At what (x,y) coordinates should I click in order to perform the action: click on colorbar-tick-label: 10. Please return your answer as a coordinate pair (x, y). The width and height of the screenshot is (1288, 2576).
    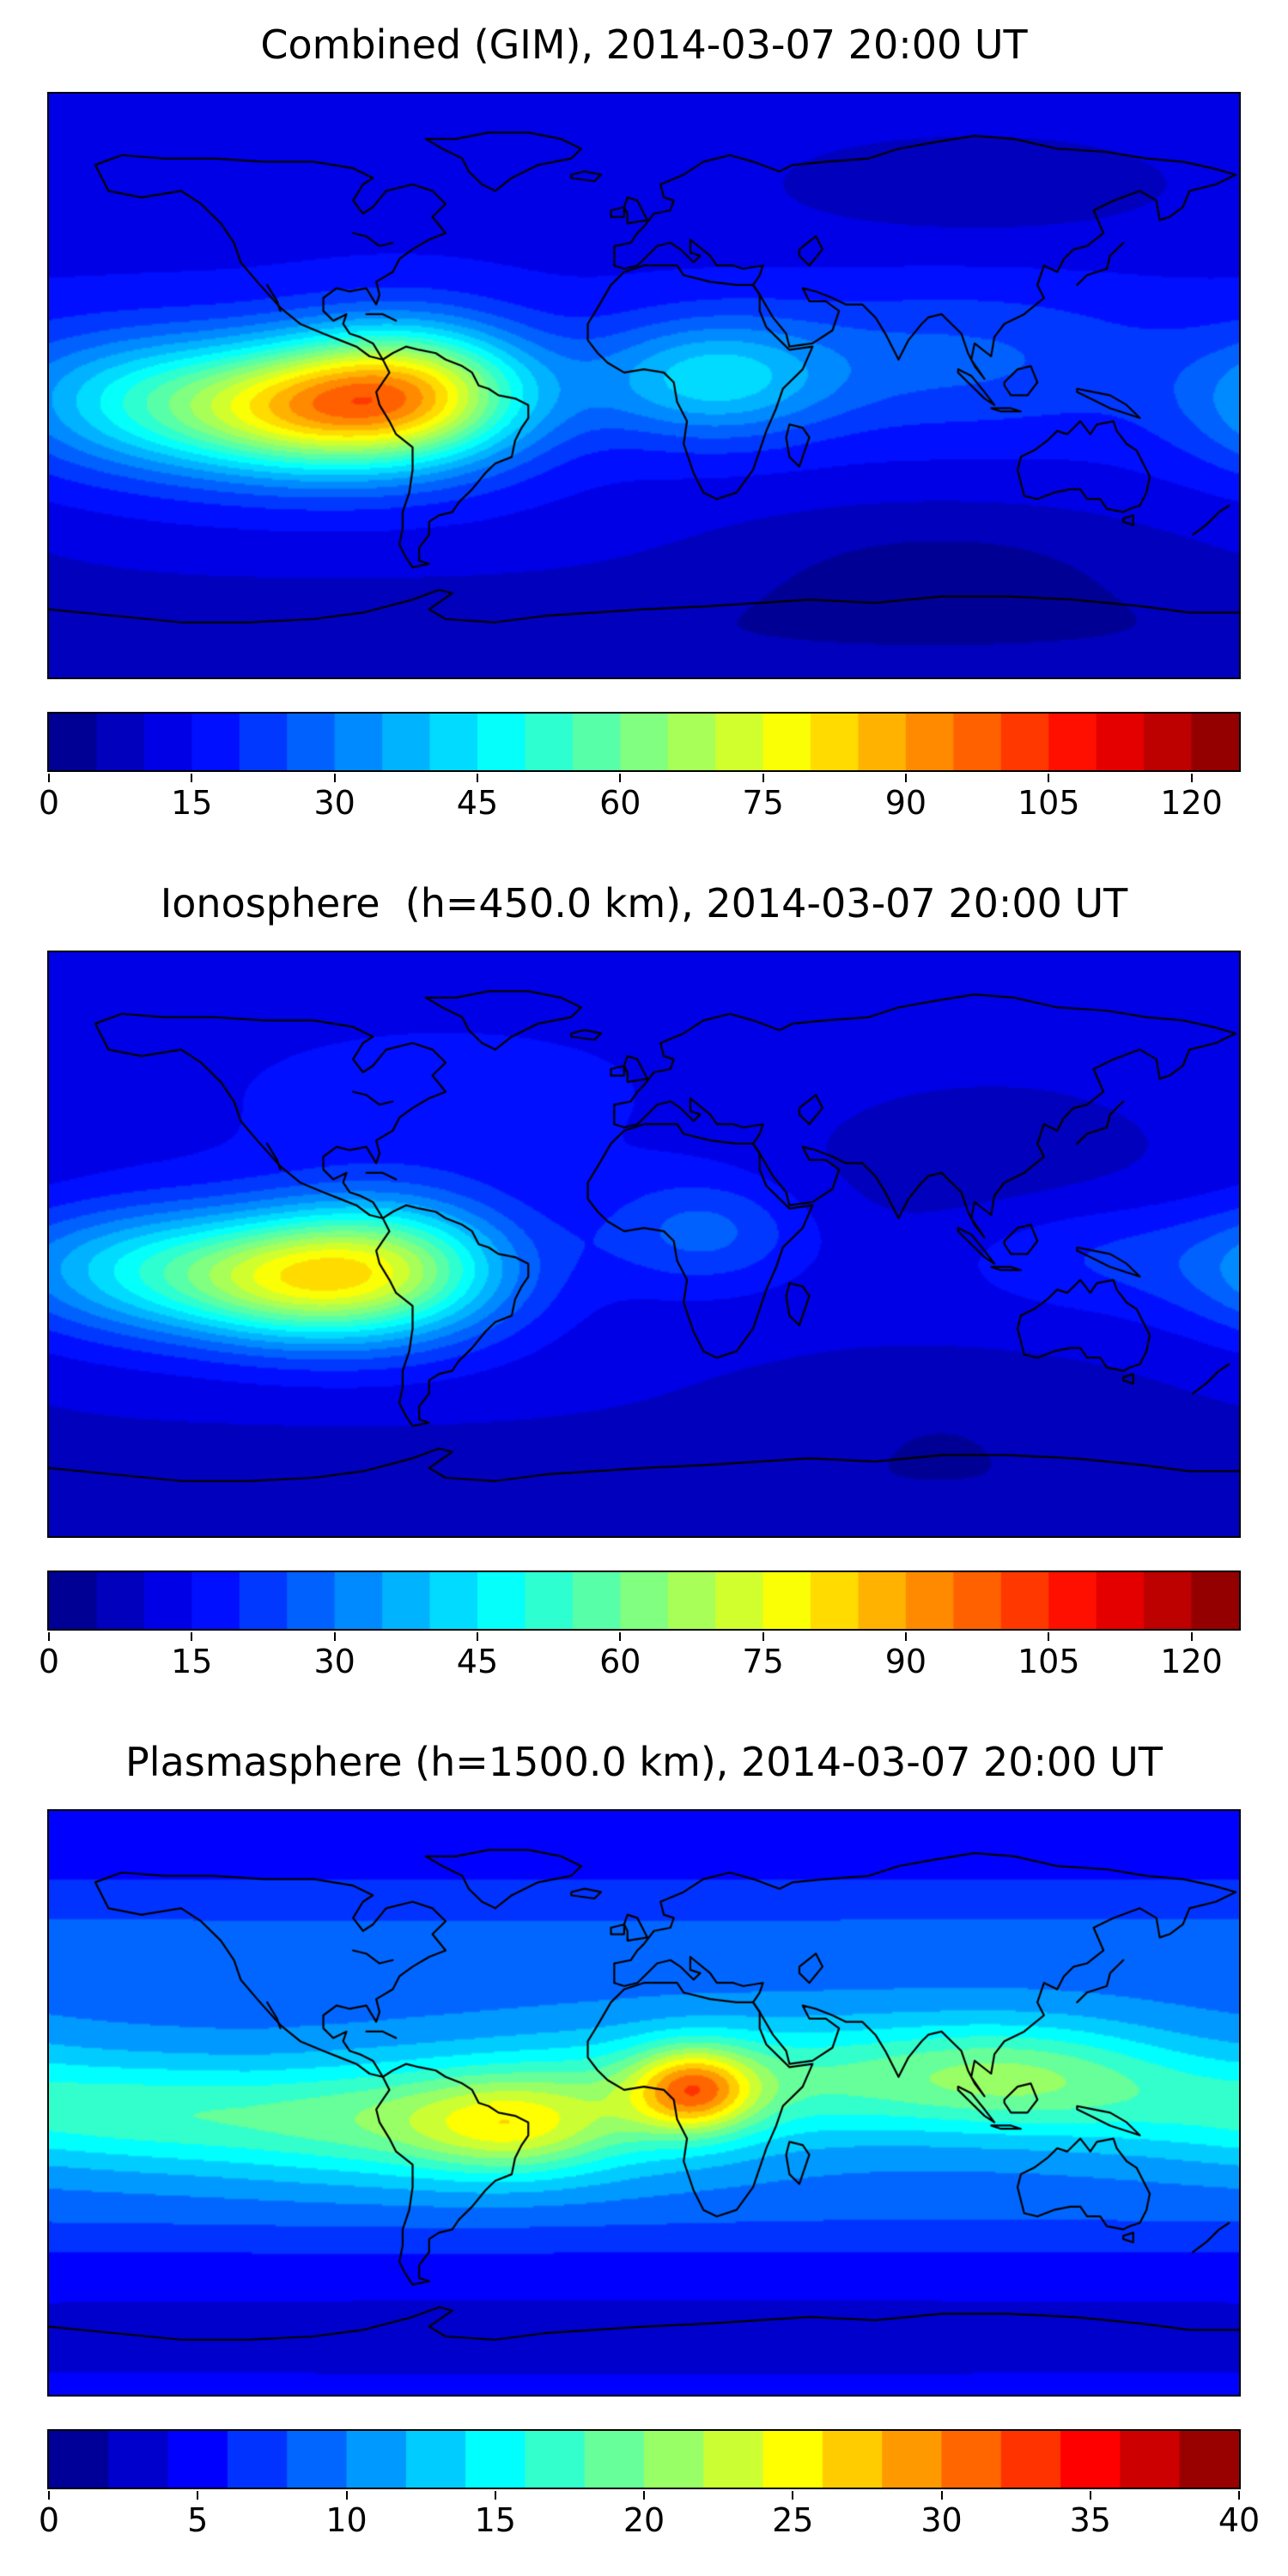
    Looking at the image, I should click on (346, 2519).